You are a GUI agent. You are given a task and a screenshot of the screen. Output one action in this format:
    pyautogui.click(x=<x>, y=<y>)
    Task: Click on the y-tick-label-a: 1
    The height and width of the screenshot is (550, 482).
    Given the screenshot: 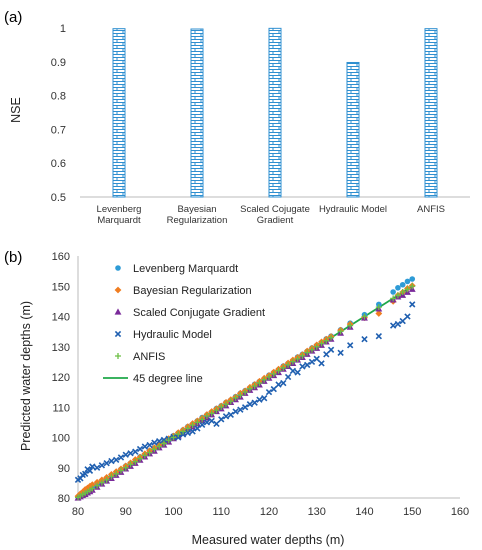 What is the action you would take?
    pyautogui.click(x=63, y=29)
    